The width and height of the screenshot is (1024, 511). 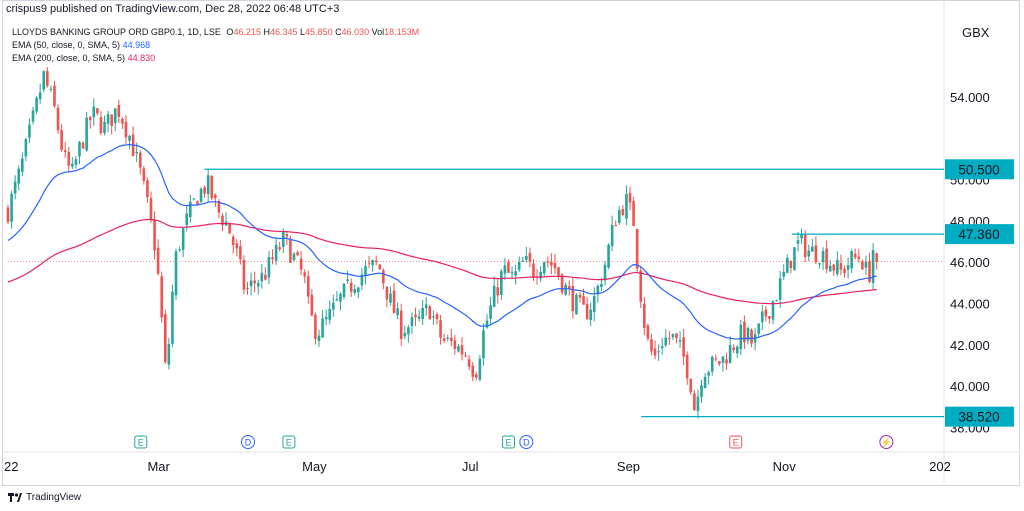 I want to click on ema200-legend-row: EMA (200, close, 0, SMA, 5) 44.830, so click(x=215, y=58).